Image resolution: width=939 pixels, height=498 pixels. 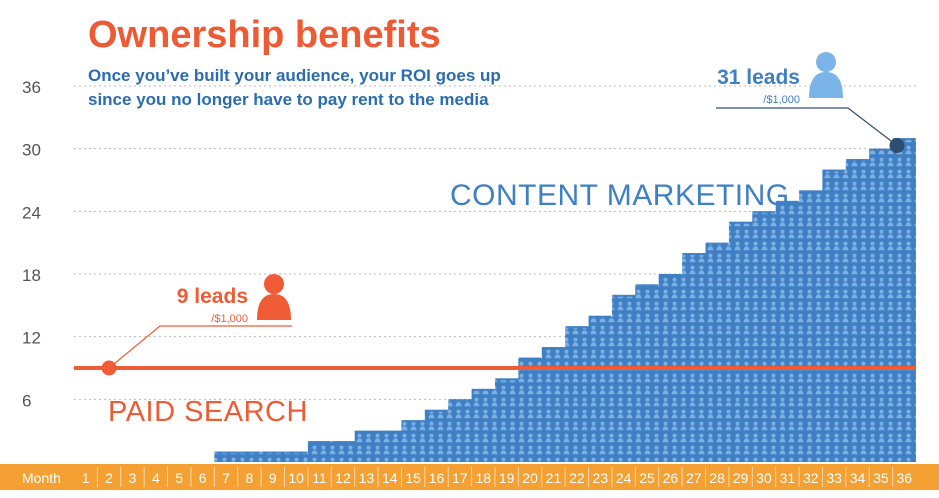 I want to click on y-tick-label-30: 30, so click(x=31, y=150).